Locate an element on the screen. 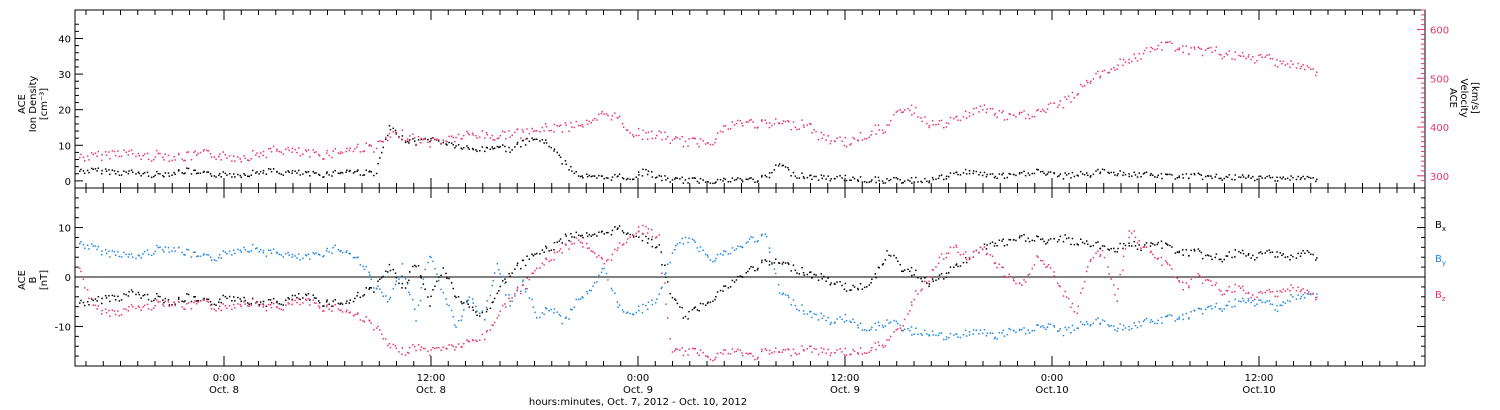 This screenshot has width=1500, height=410. bottom-left-tick-label: 10 is located at coordinates (64, 229).